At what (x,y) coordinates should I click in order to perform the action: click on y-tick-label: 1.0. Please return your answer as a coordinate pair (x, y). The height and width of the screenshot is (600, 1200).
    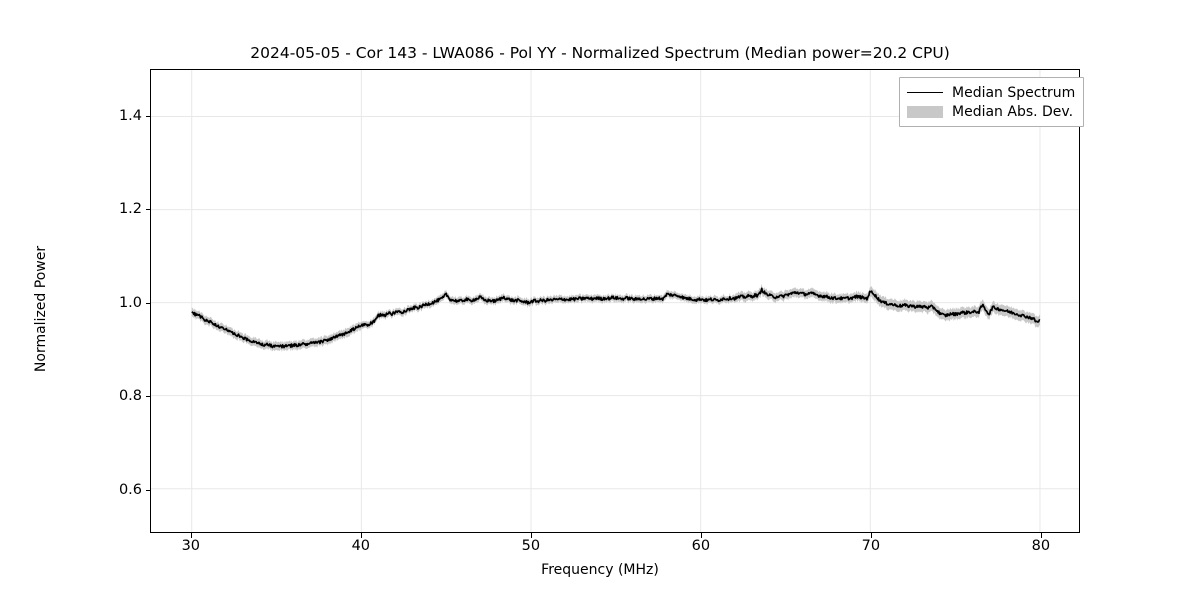
    Looking at the image, I should click on (130, 302).